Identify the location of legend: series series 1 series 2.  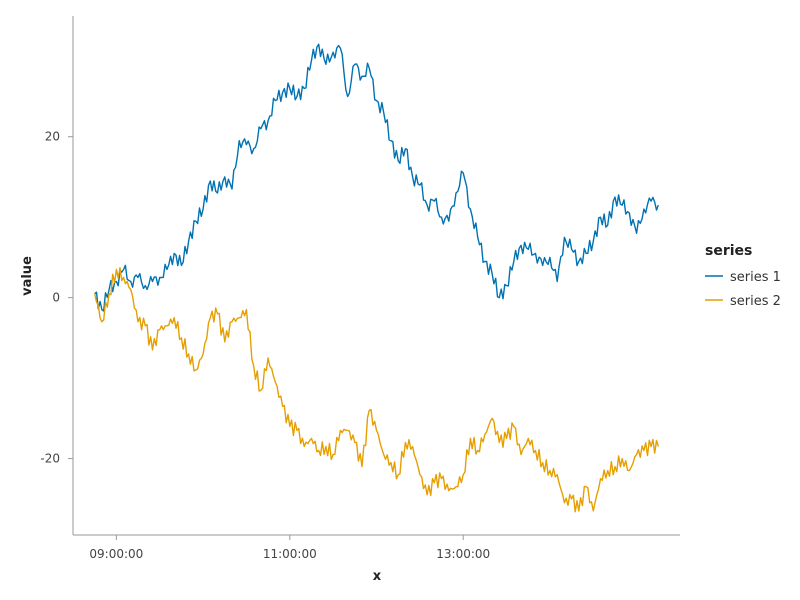
(743, 276).